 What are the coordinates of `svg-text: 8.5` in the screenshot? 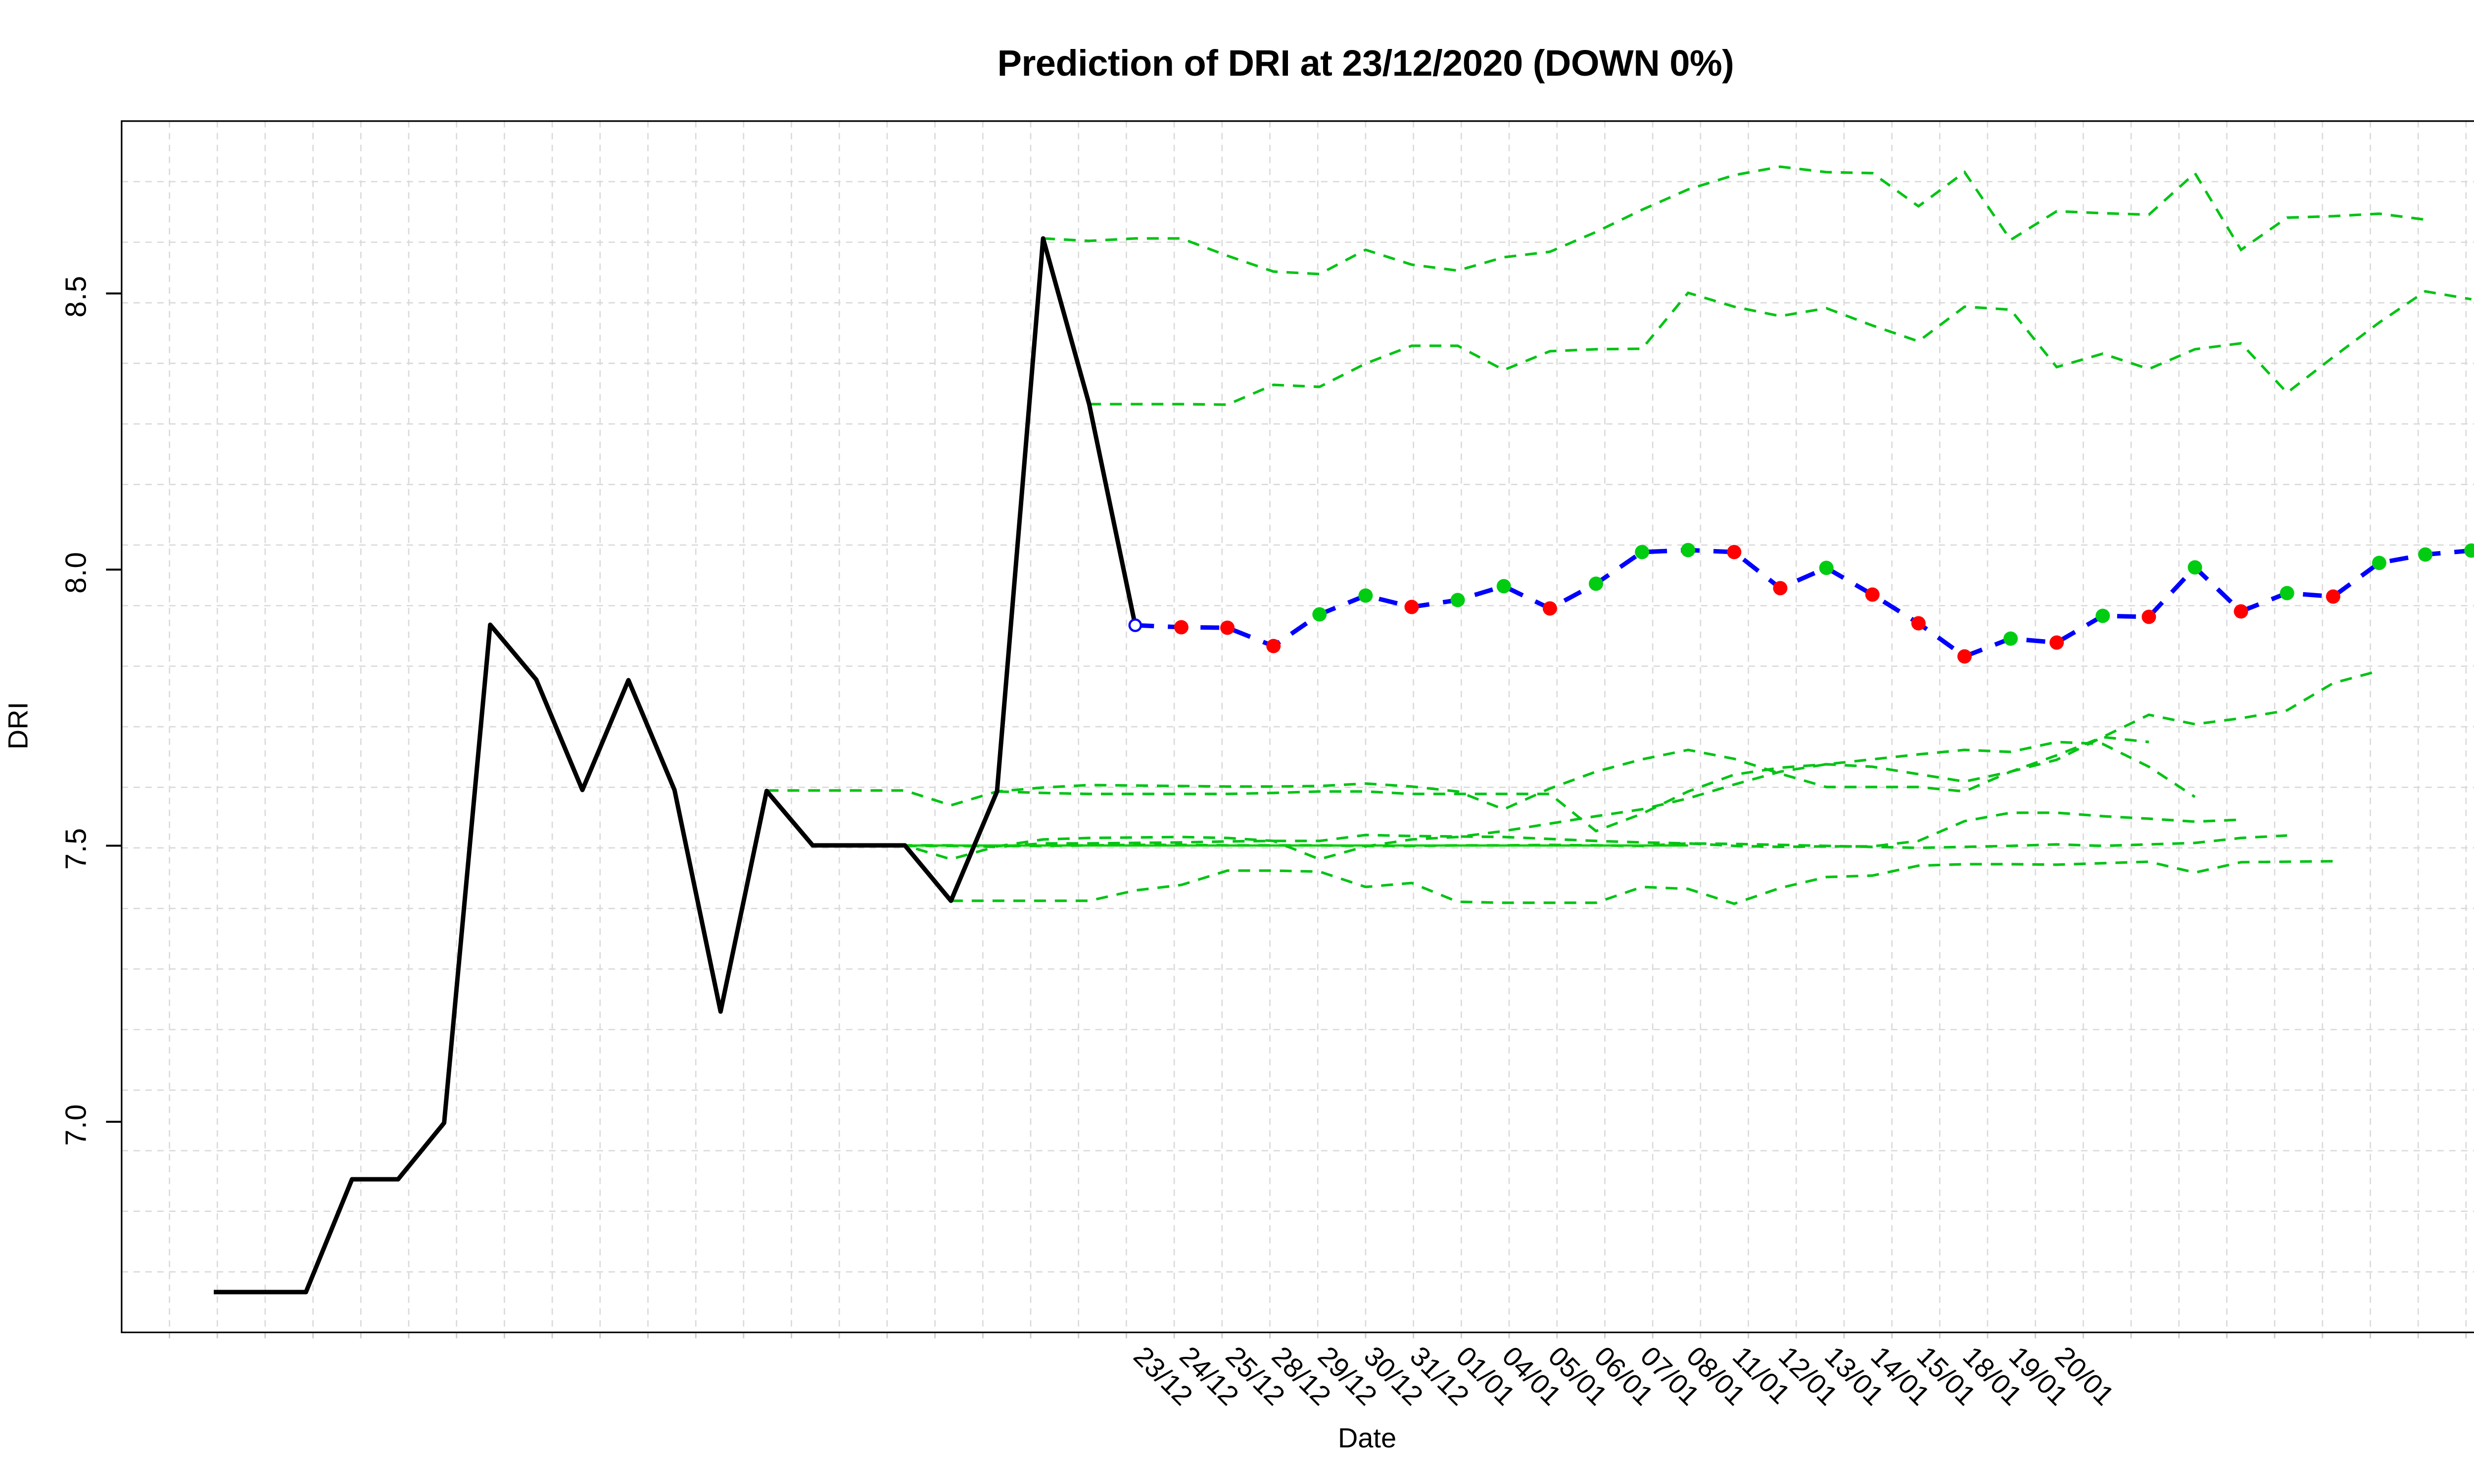 It's located at (77, 297).